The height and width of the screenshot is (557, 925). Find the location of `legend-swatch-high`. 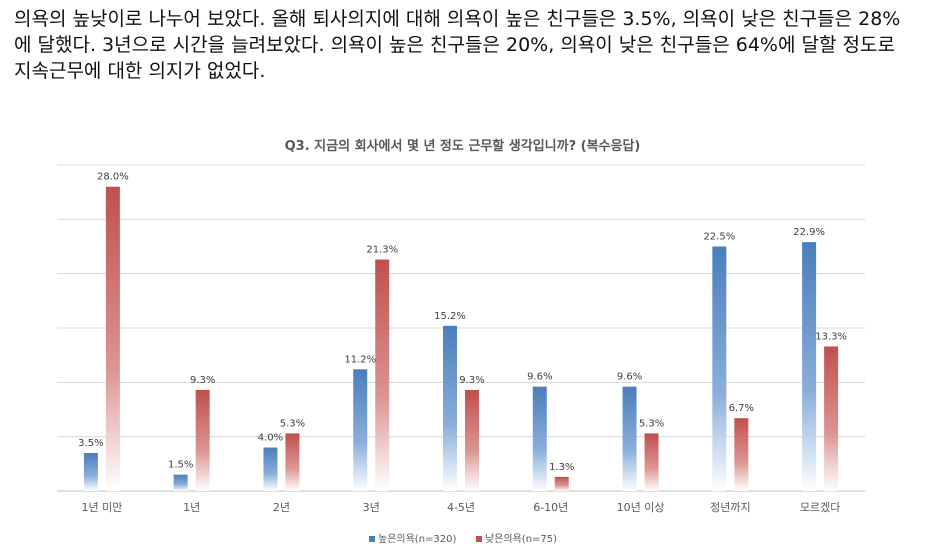

legend-swatch-high is located at coordinates (372, 539).